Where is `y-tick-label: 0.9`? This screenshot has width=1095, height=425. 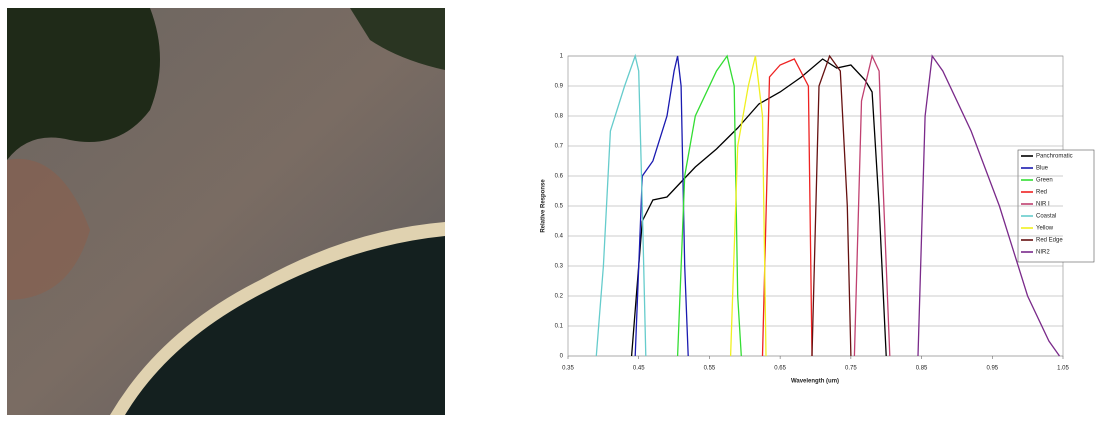 y-tick-label: 0.9 is located at coordinates (559, 87).